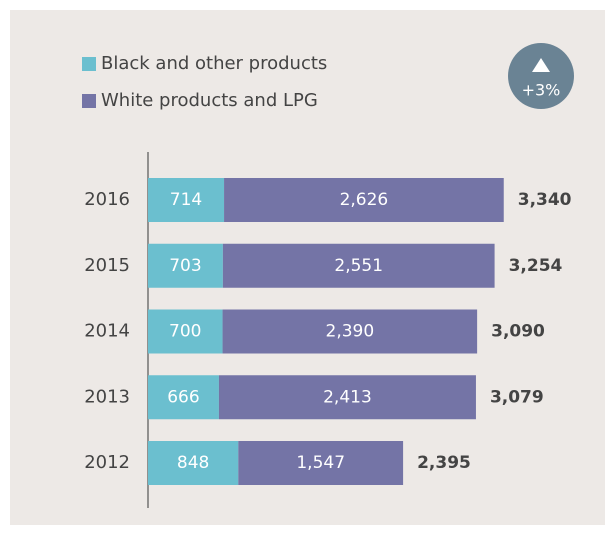 This screenshot has width=610, height=535. I want to click on value-label: 666, so click(183, 397).